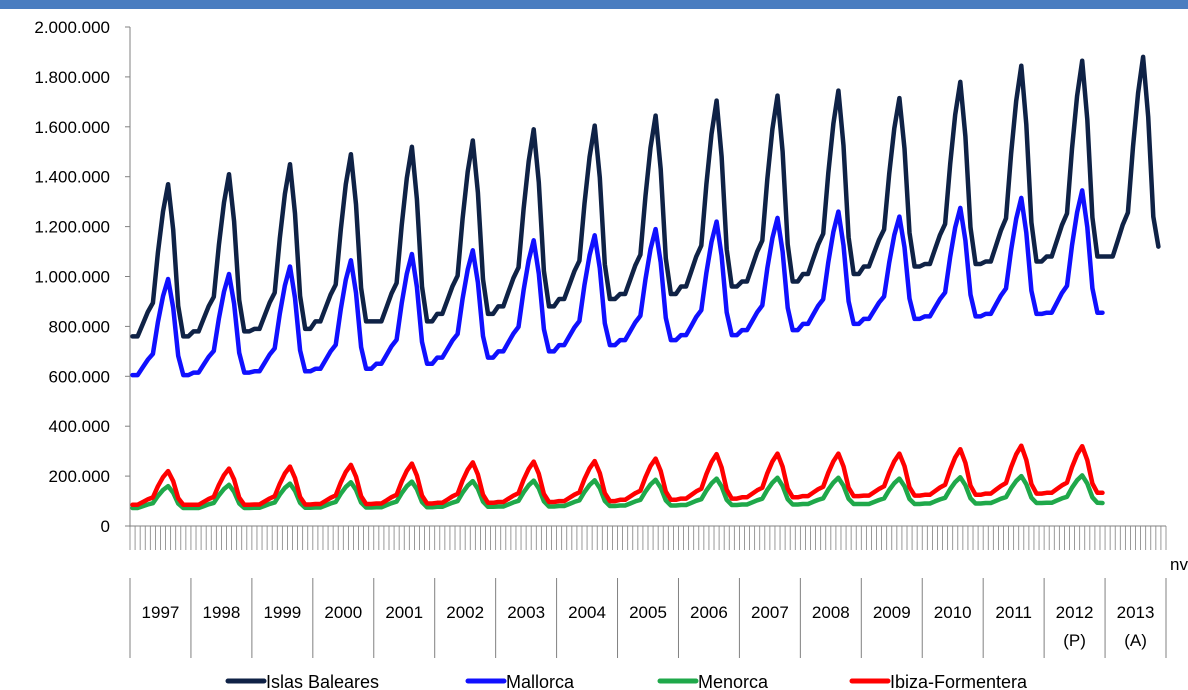 The height and width of the screenshot is (690, 1188). What do you see at coordinates (221, 612) in the screenshot?
I see `x-year-label: 1998` at bounding box center [221, 612].